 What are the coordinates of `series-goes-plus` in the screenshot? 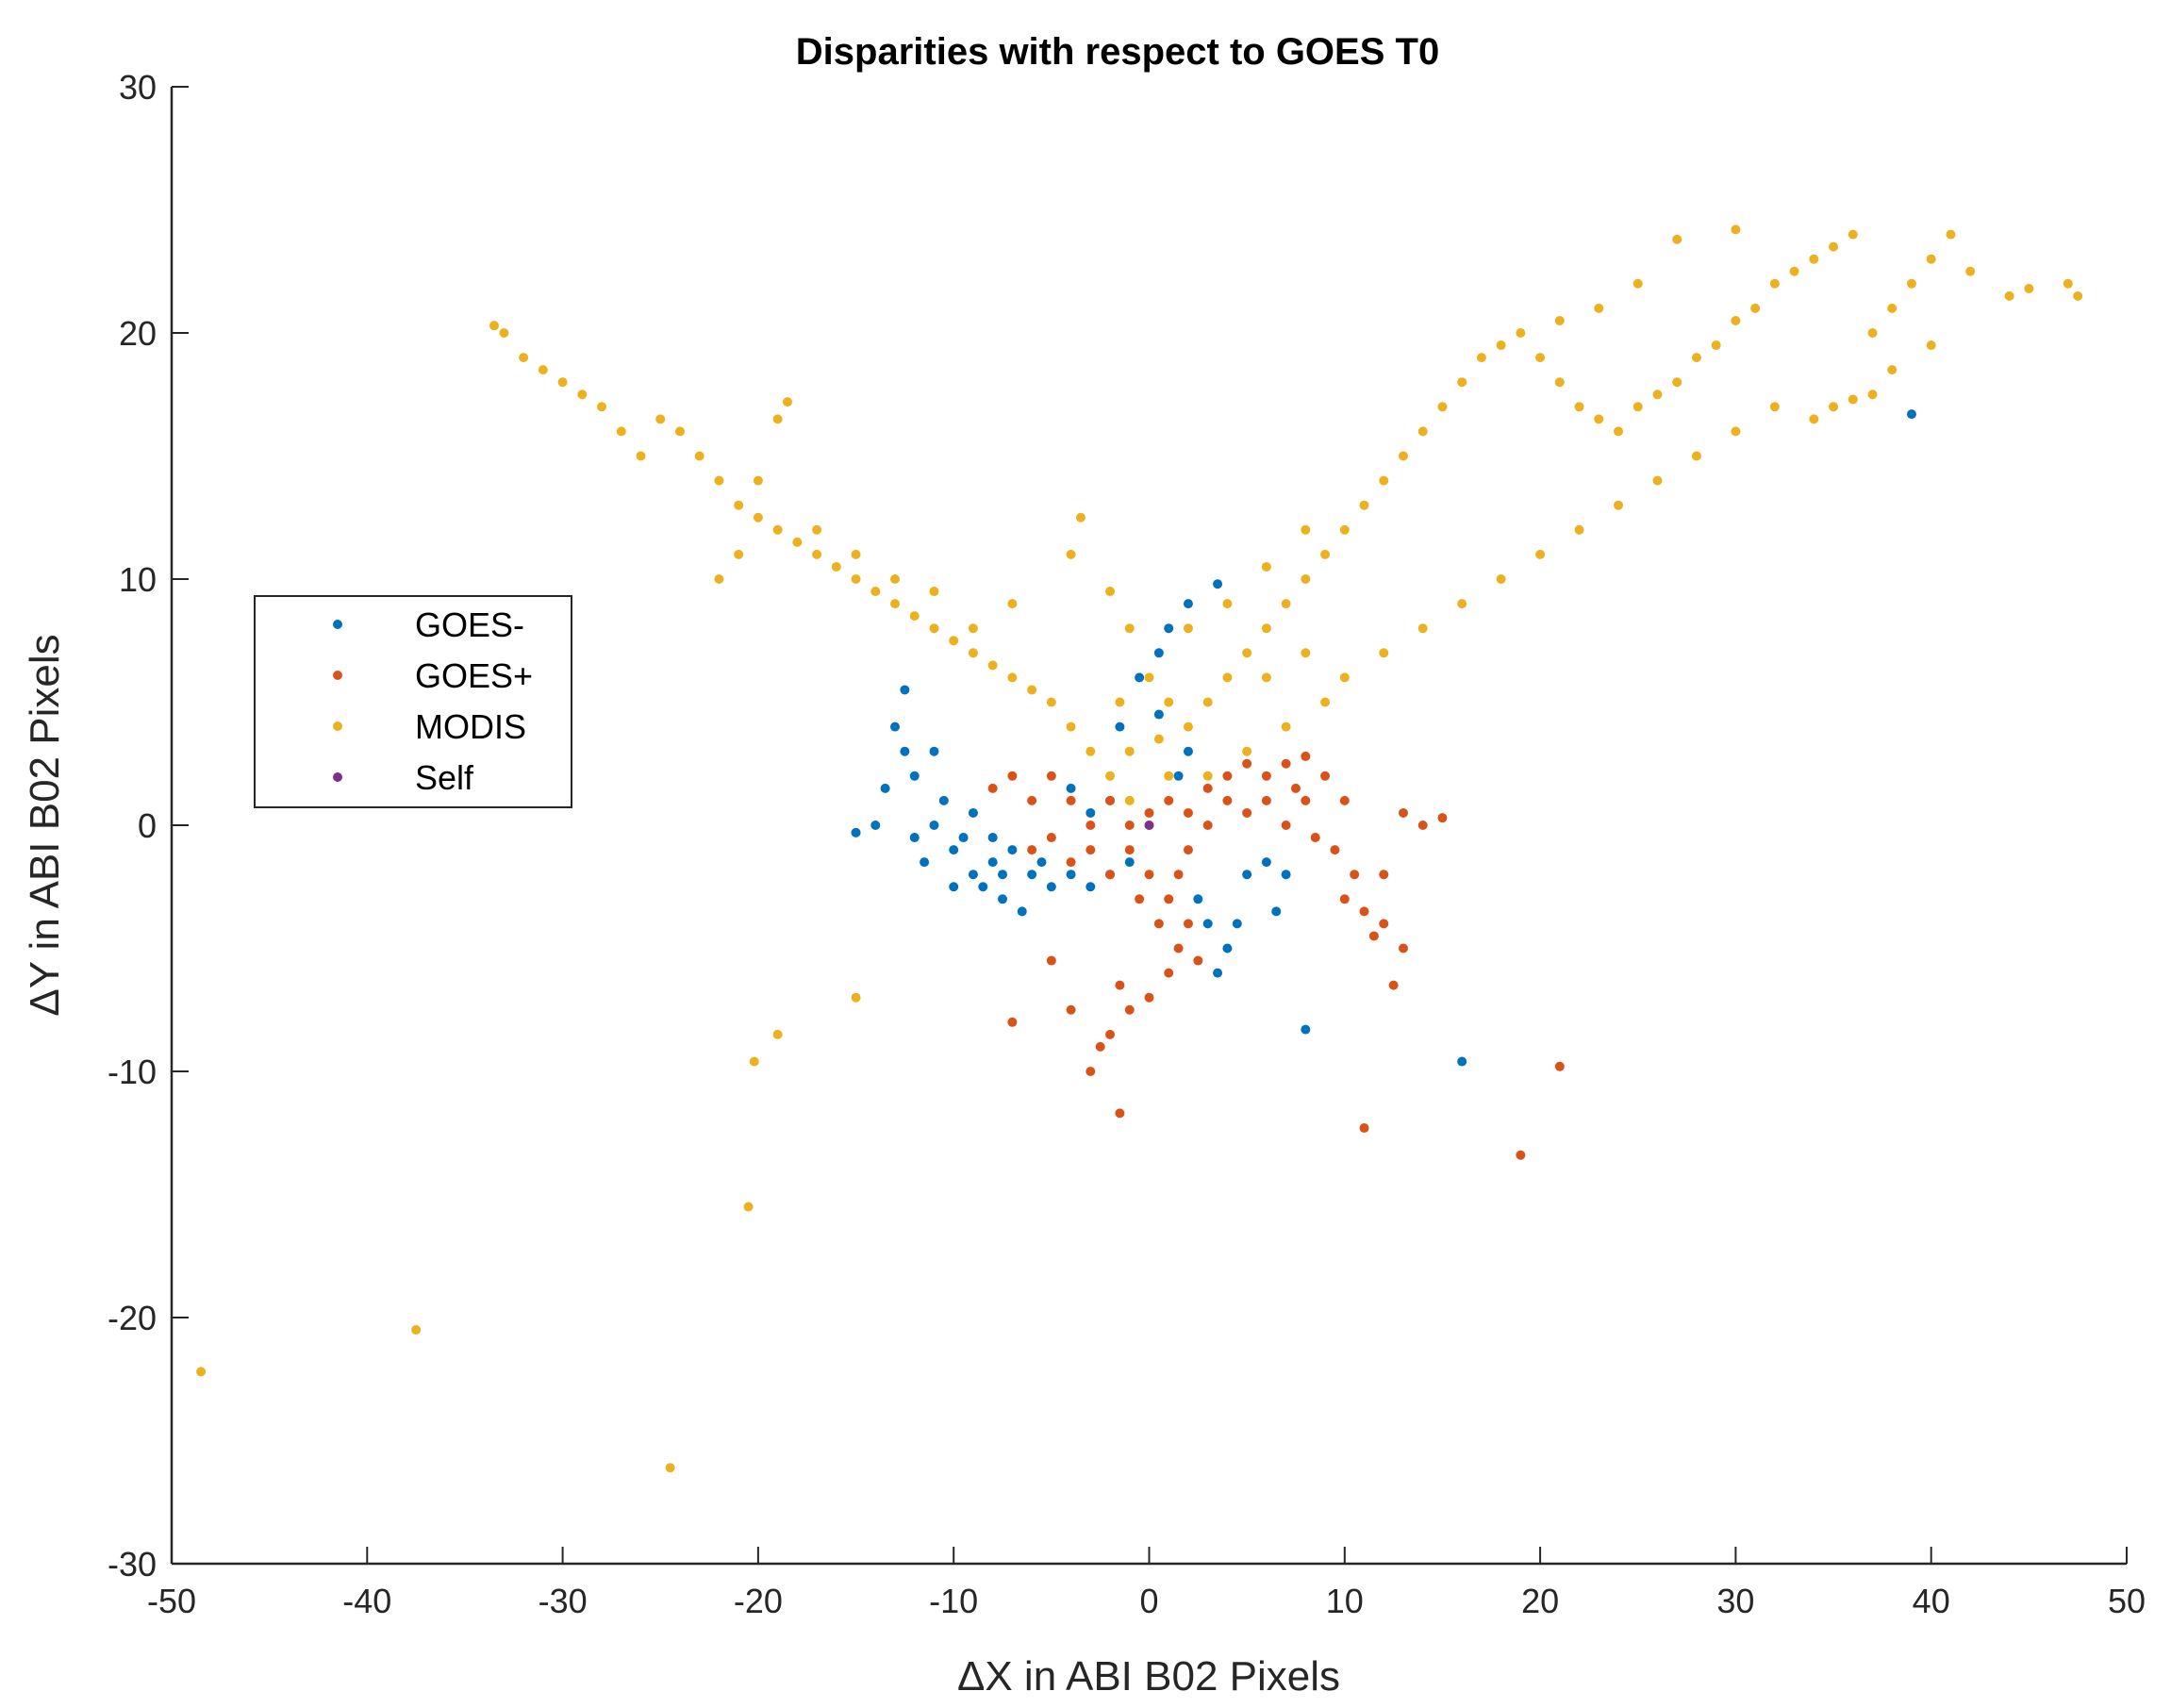 It's located at (1276, 955).